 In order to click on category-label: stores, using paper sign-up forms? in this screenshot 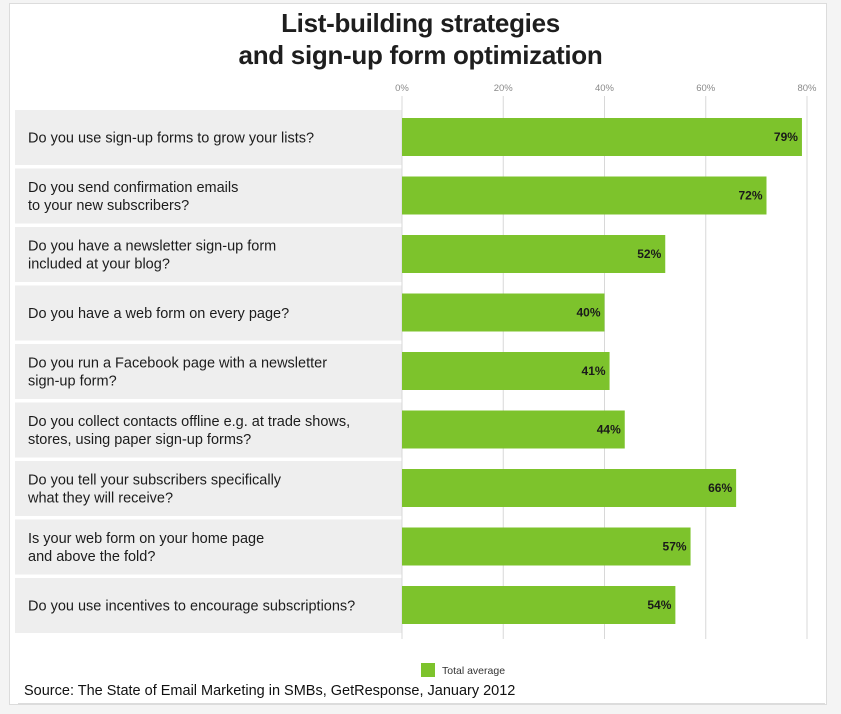, I will do `click(139, 440)`.